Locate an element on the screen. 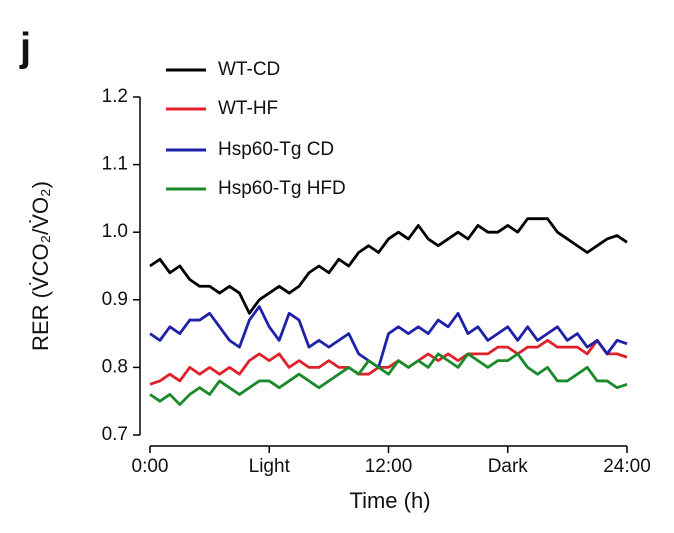 The width and height of the screenshot is (674, 533). x-tick-label: 24:00 is located at coordinates (627, 466).